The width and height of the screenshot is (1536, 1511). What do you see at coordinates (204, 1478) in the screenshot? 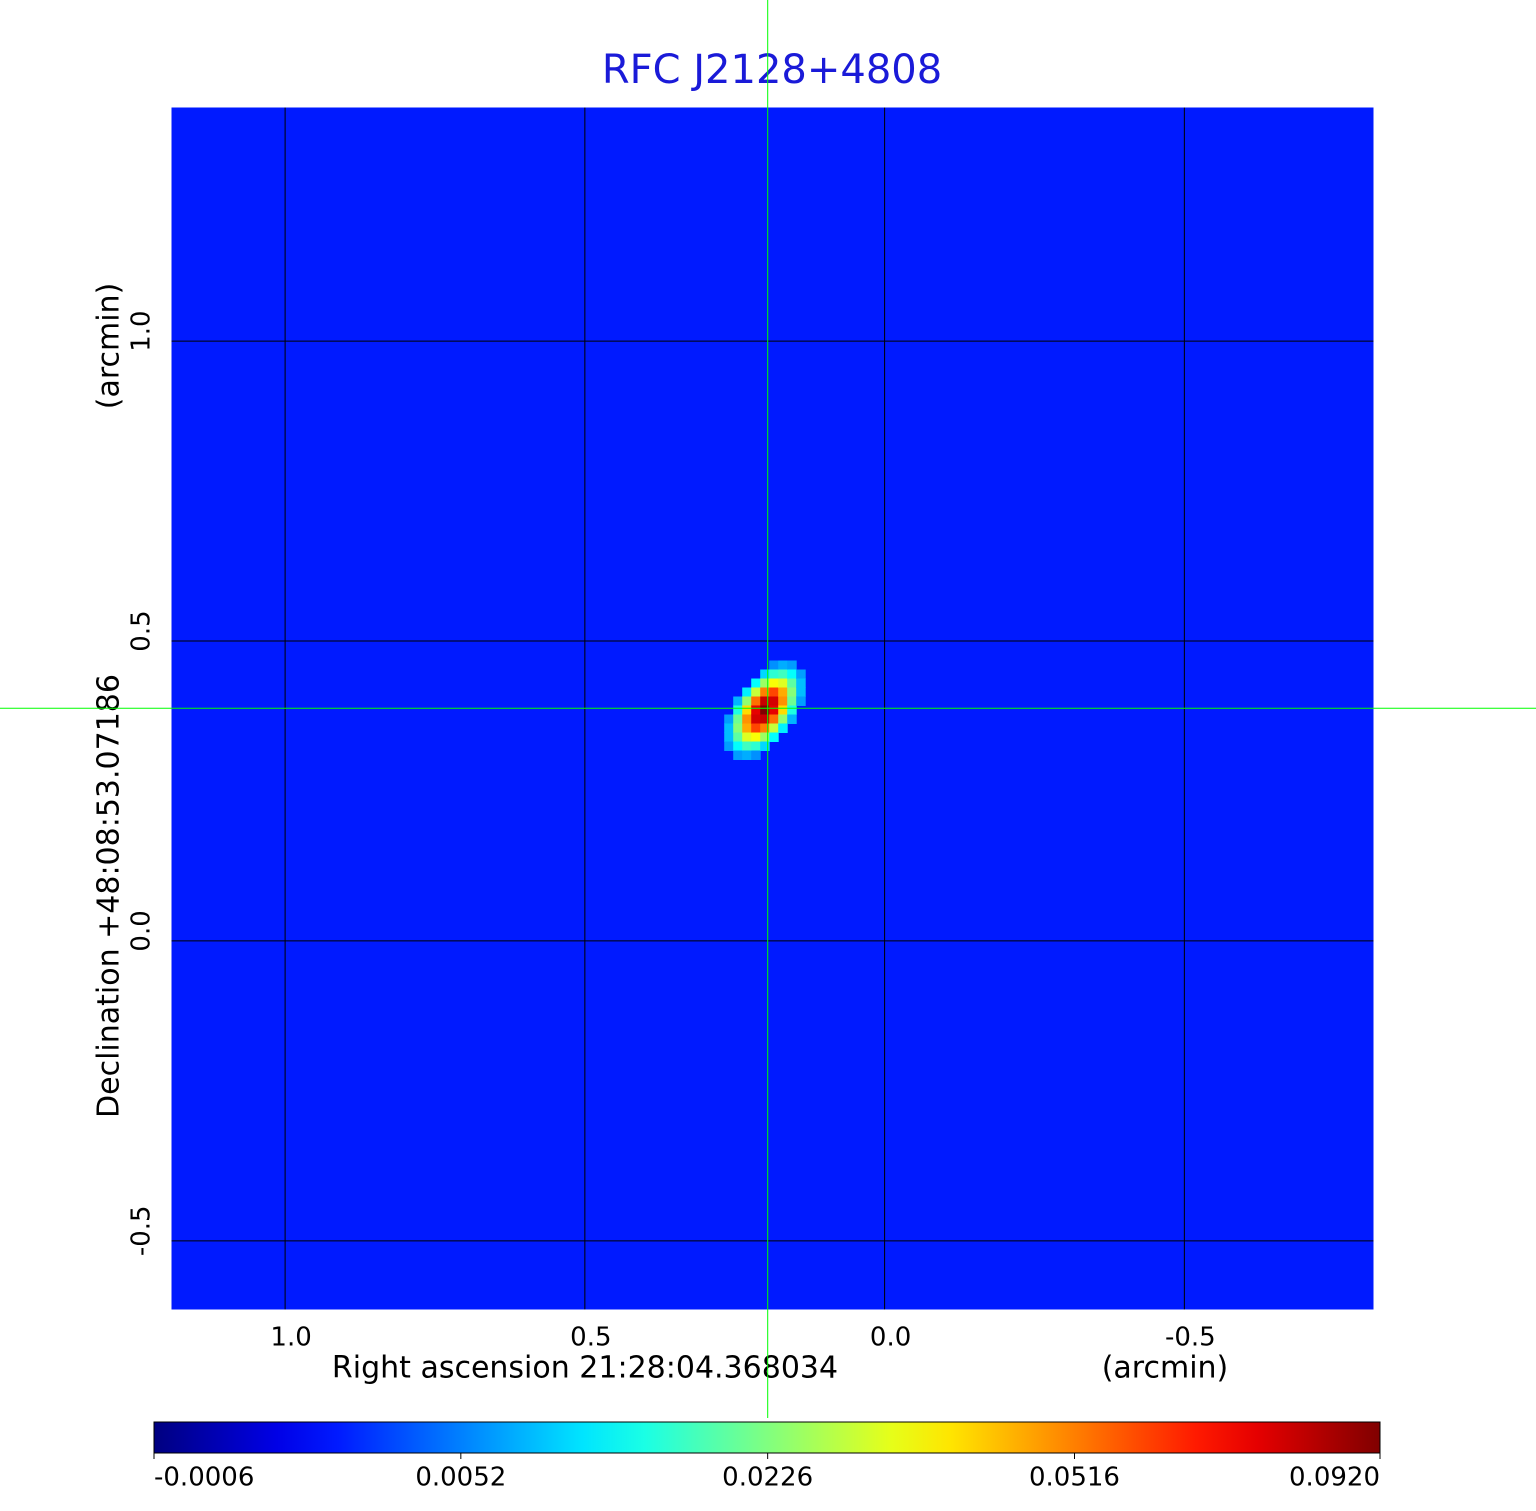
I see `colorbar-tick-label: -0.0006` at bounding box center [204, 1478].